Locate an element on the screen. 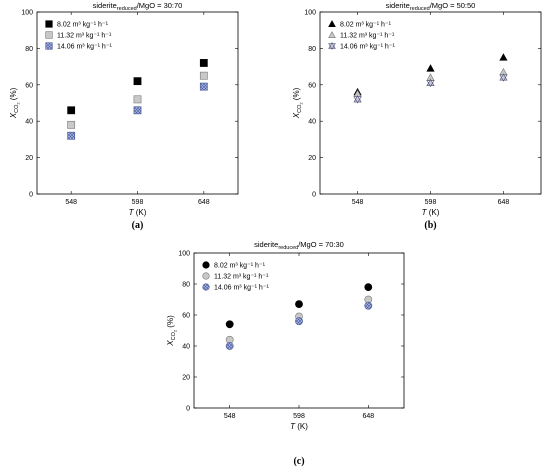  panel-label: (a) is located at coordinates (138, 225).